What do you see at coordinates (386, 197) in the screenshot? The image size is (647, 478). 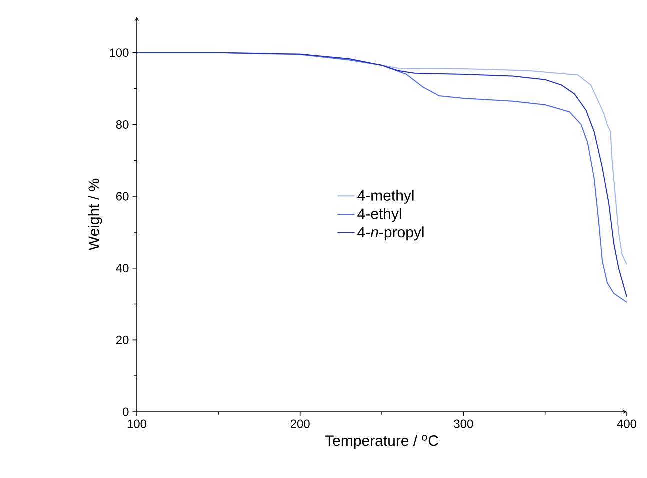 I see `legend-label: 4-methyl` at bounding box center [386, 197].